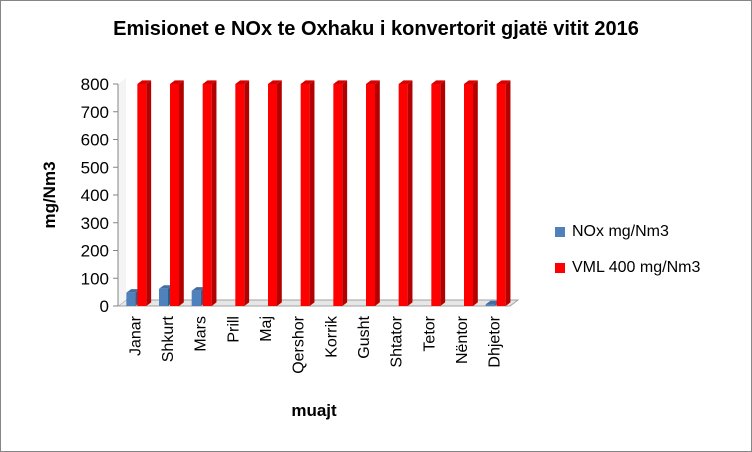  What do you see at coordinates (397, 341) in the screenshot?
I see `x-tick-label: Shtator` at bounding box center [397, 341].